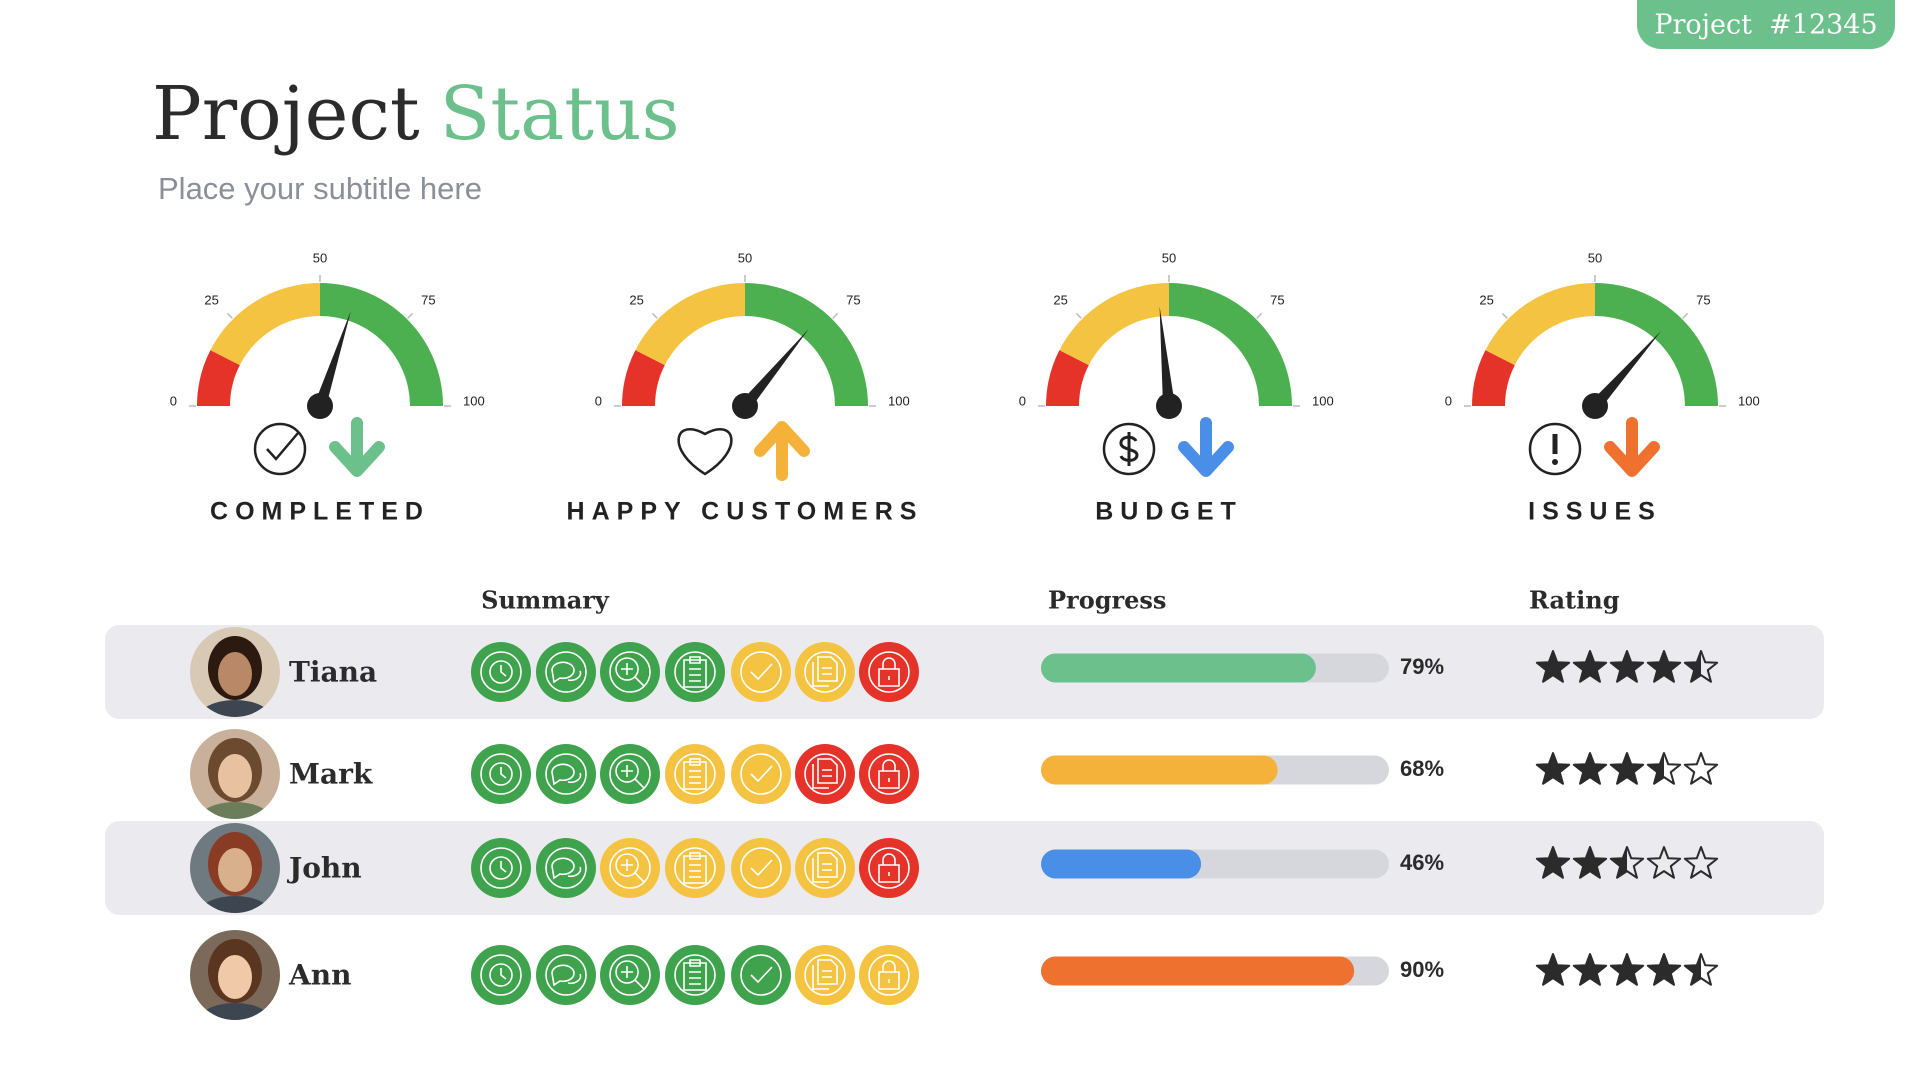 The image size is (1920, 1080). What do you see at coordinates (327, 387) in the screenshot?
I see `gauge: 0 25 50 75 100 COMPLETED` at bounding box center [327, 387].